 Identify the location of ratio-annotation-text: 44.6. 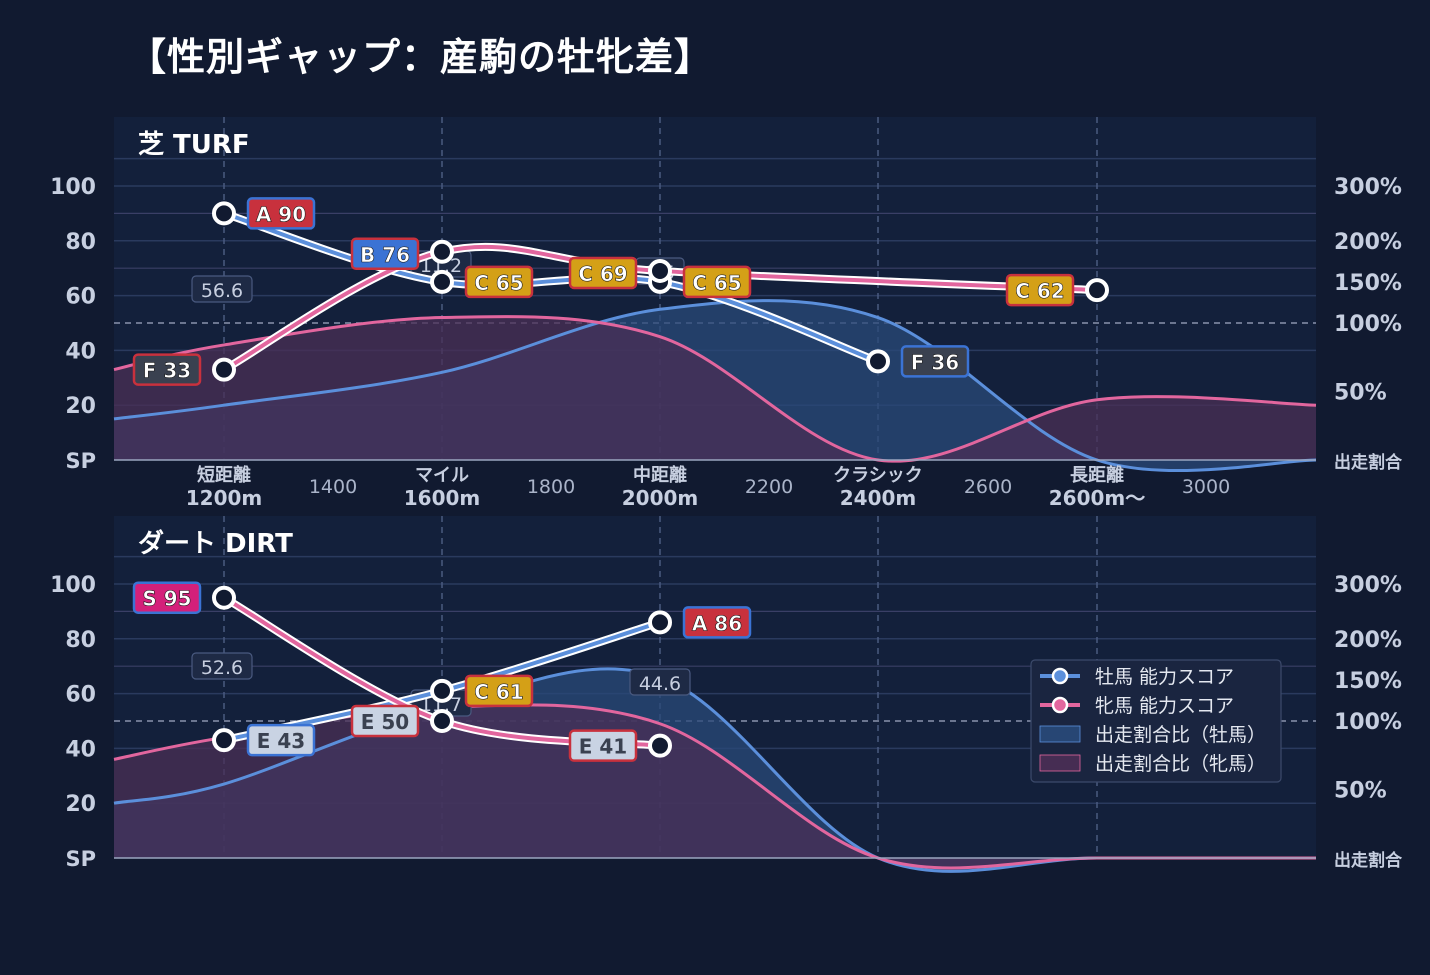
(660, 684).